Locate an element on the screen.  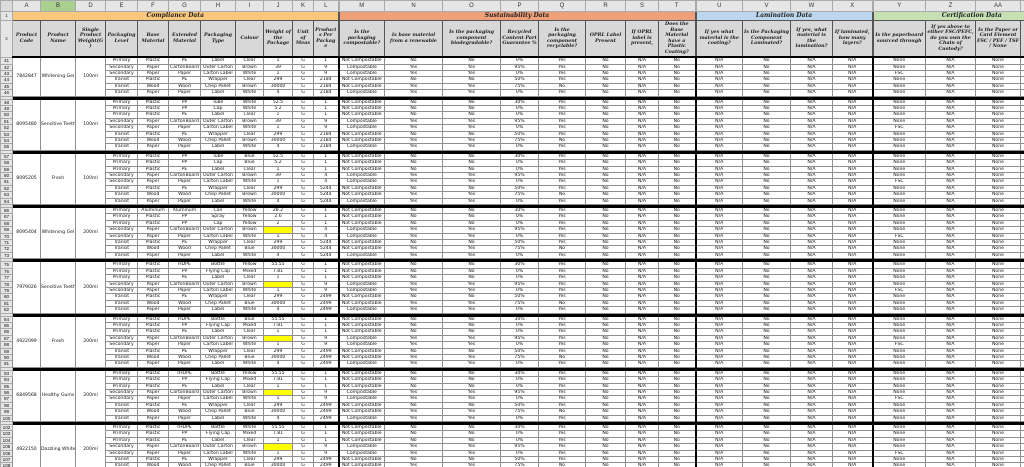
single-weight-cell: 100ml is located at coordinates (90, 76).